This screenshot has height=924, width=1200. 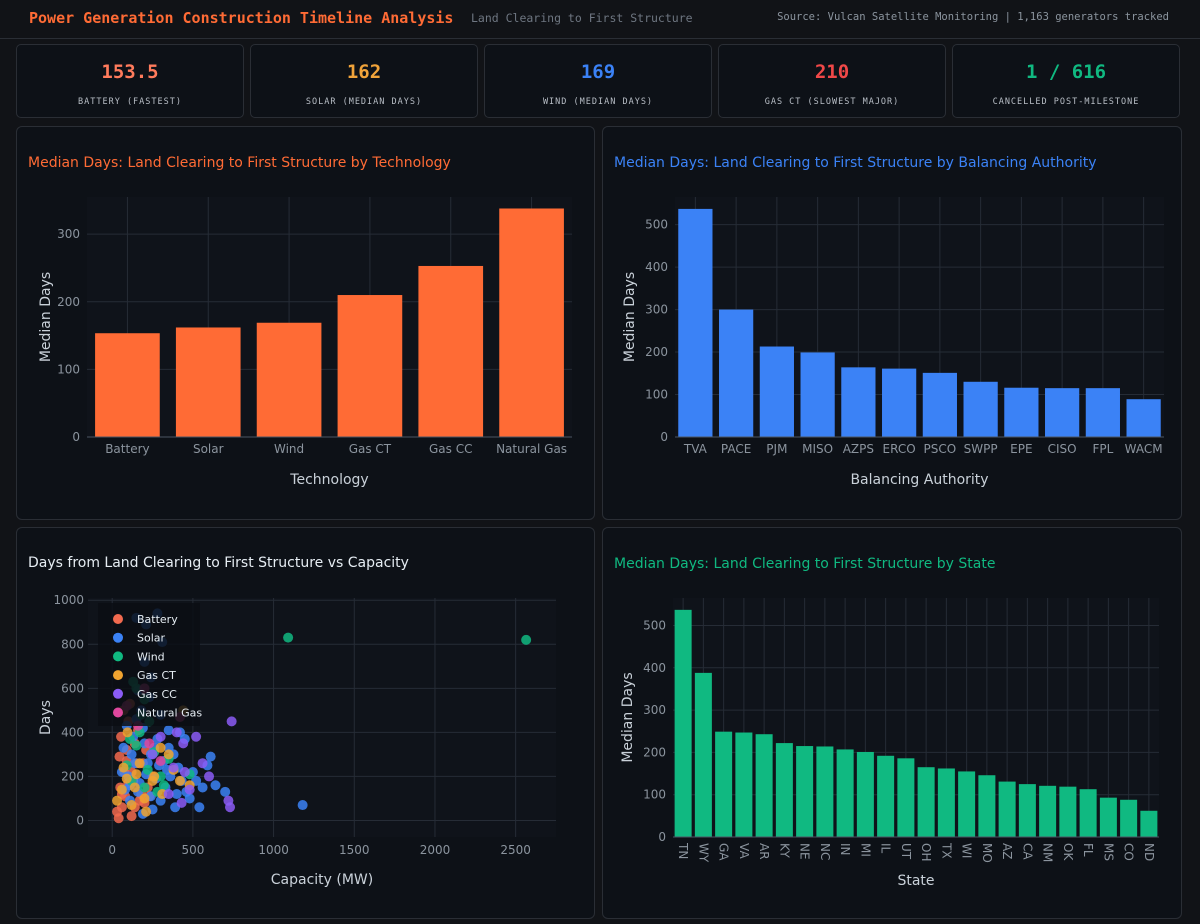 I want to click on bar-gas-cc, so click(x=451, y=351).